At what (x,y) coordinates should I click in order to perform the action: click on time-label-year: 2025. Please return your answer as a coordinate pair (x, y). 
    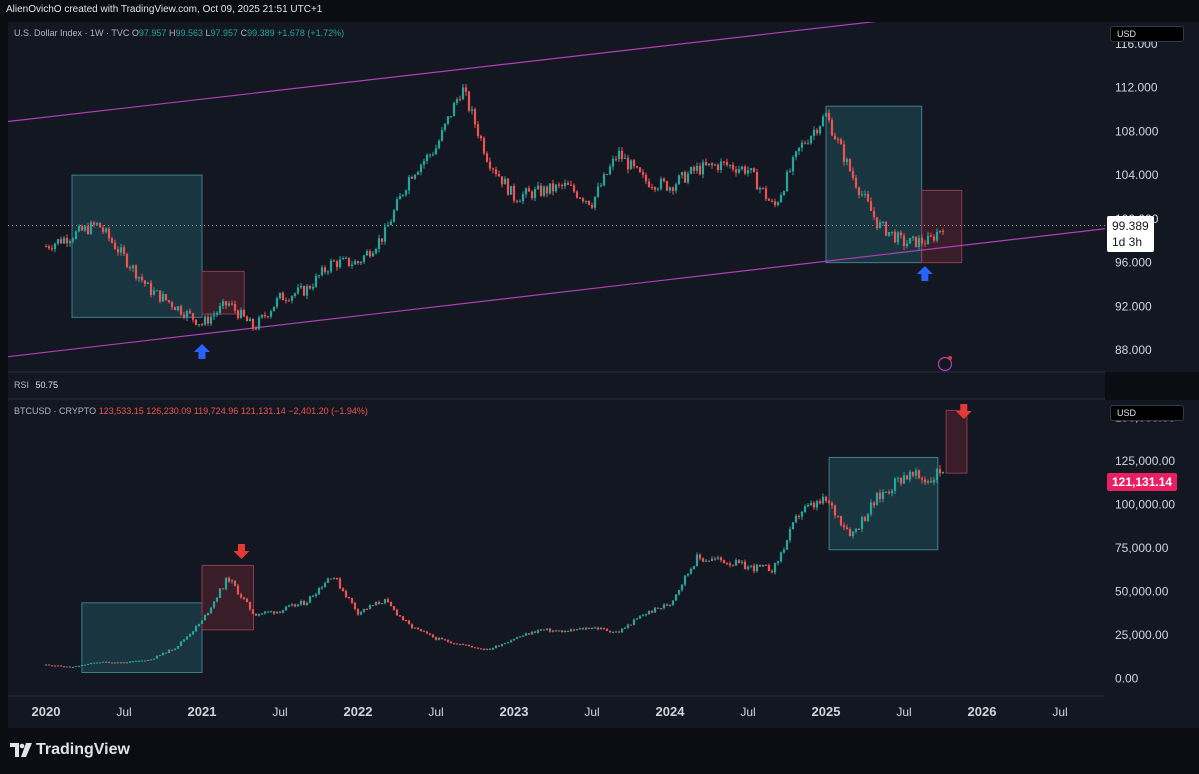
    Looking at the image, I should click on (826, 711).